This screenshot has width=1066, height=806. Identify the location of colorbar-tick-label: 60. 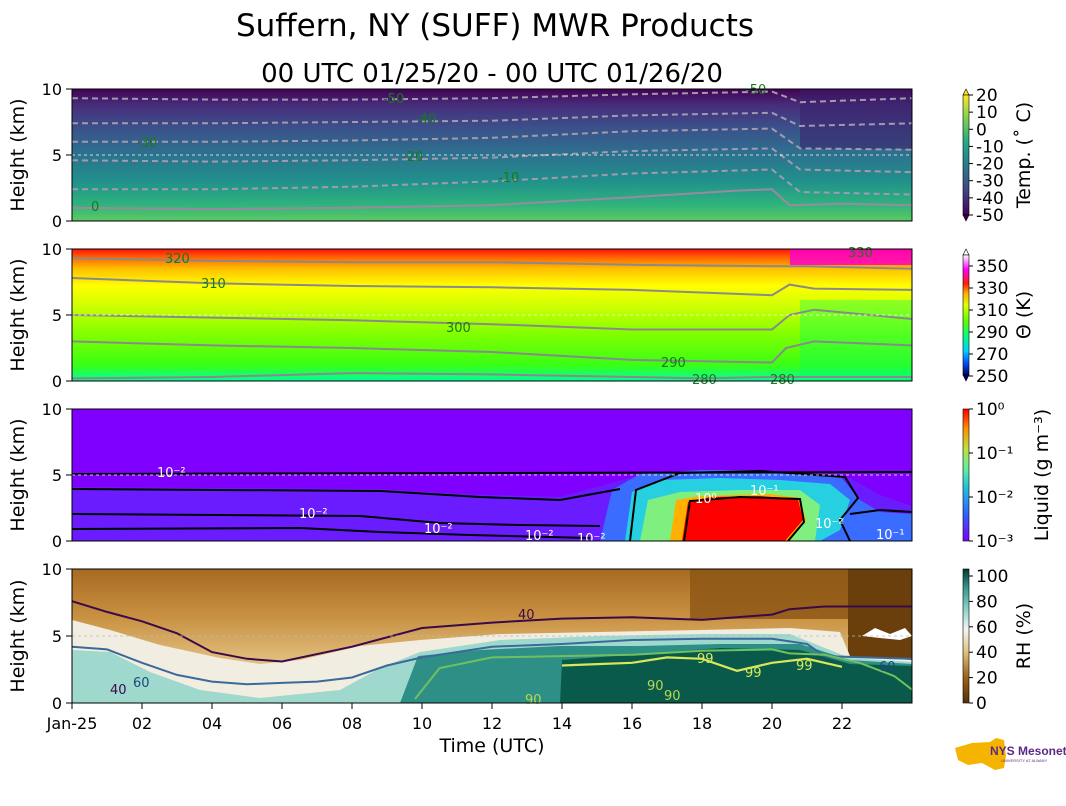
(987, 628).